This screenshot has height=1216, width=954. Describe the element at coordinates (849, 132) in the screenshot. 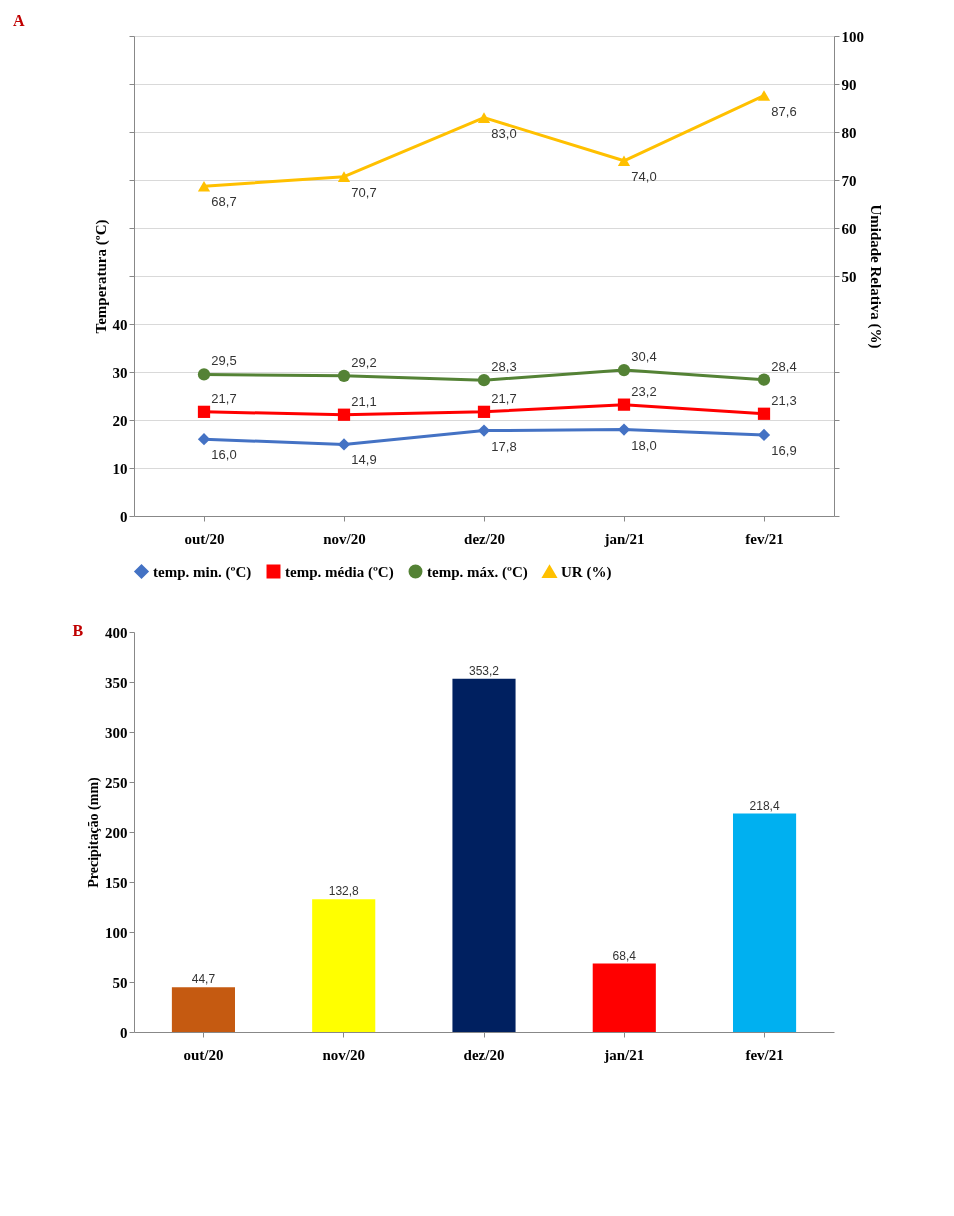

I see `y2-tick-label: 80` at that location.